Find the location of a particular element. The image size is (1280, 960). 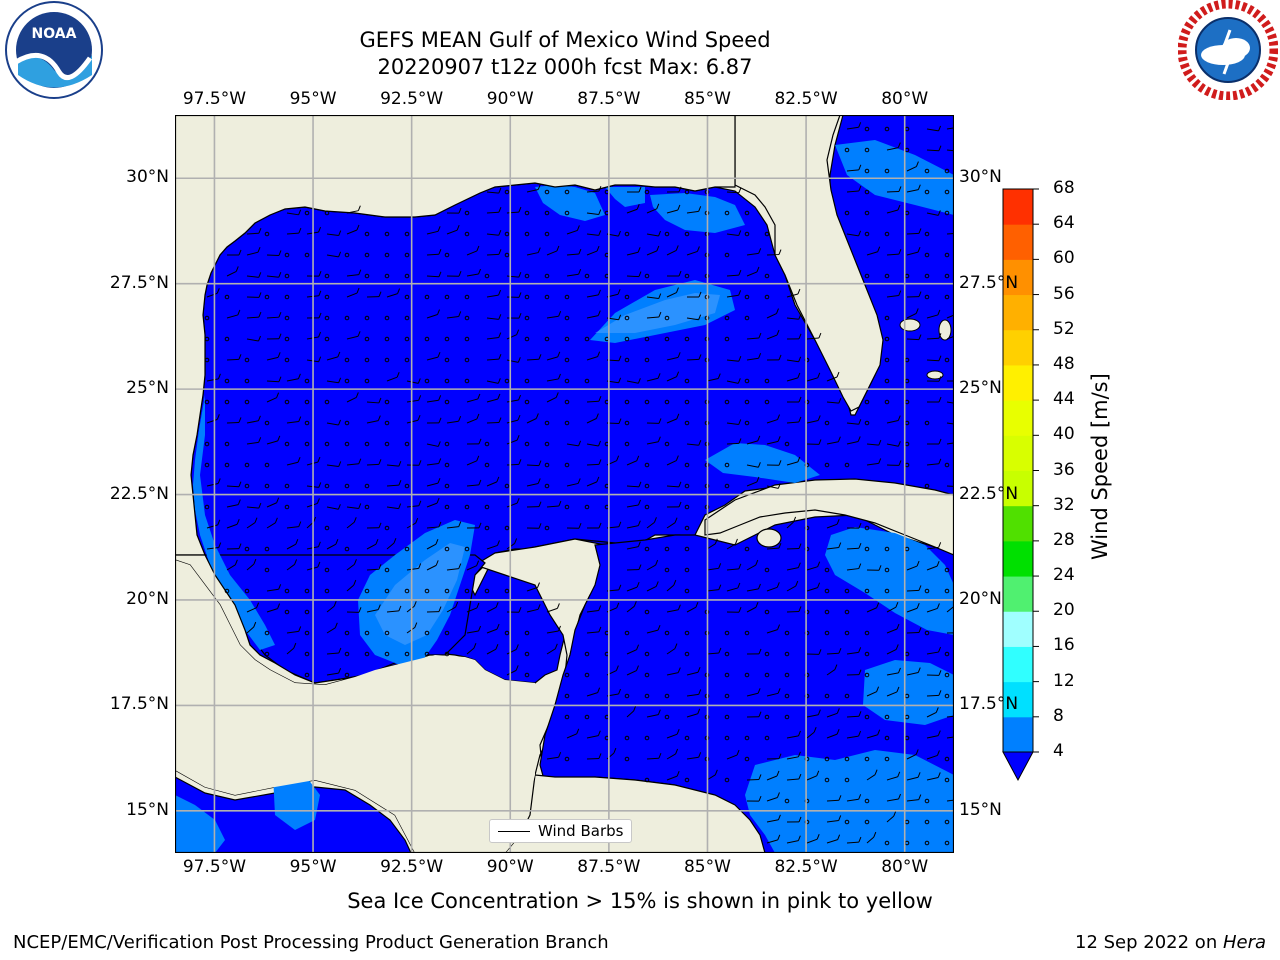

wind-speed-12-16-regions is located at coordinates (547, 469).